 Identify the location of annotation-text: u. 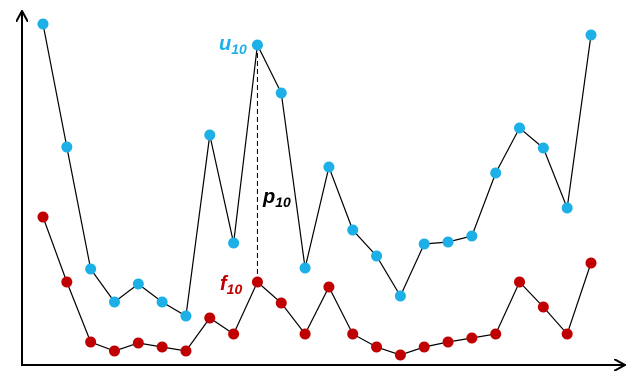
(225, 44).